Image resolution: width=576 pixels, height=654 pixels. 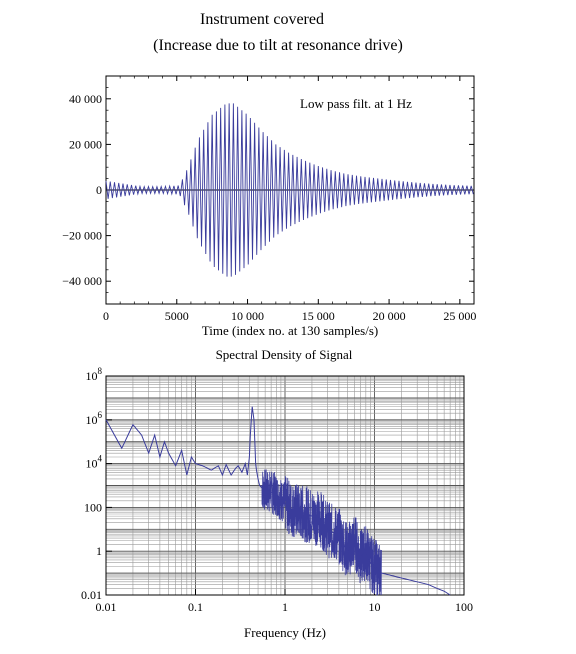 I want to click on time-axis-label: Time (index no. at 130 samples/s), so click(x=290, y=330).